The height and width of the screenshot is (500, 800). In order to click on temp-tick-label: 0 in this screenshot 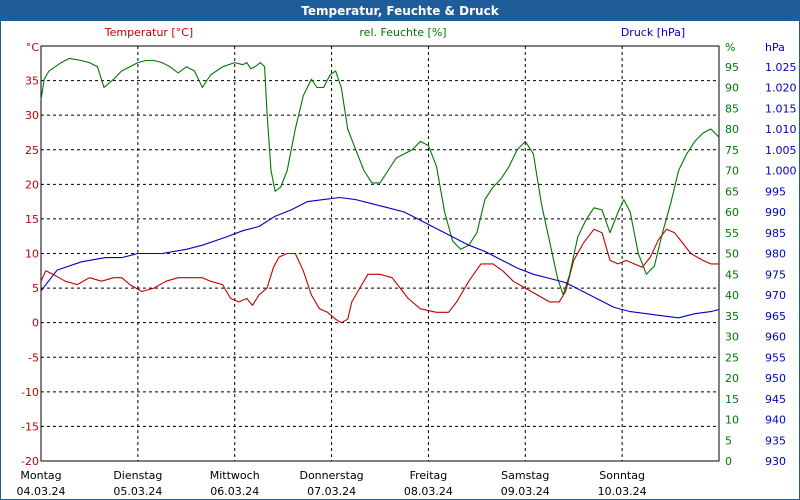, I will do `click(35, 323)`.